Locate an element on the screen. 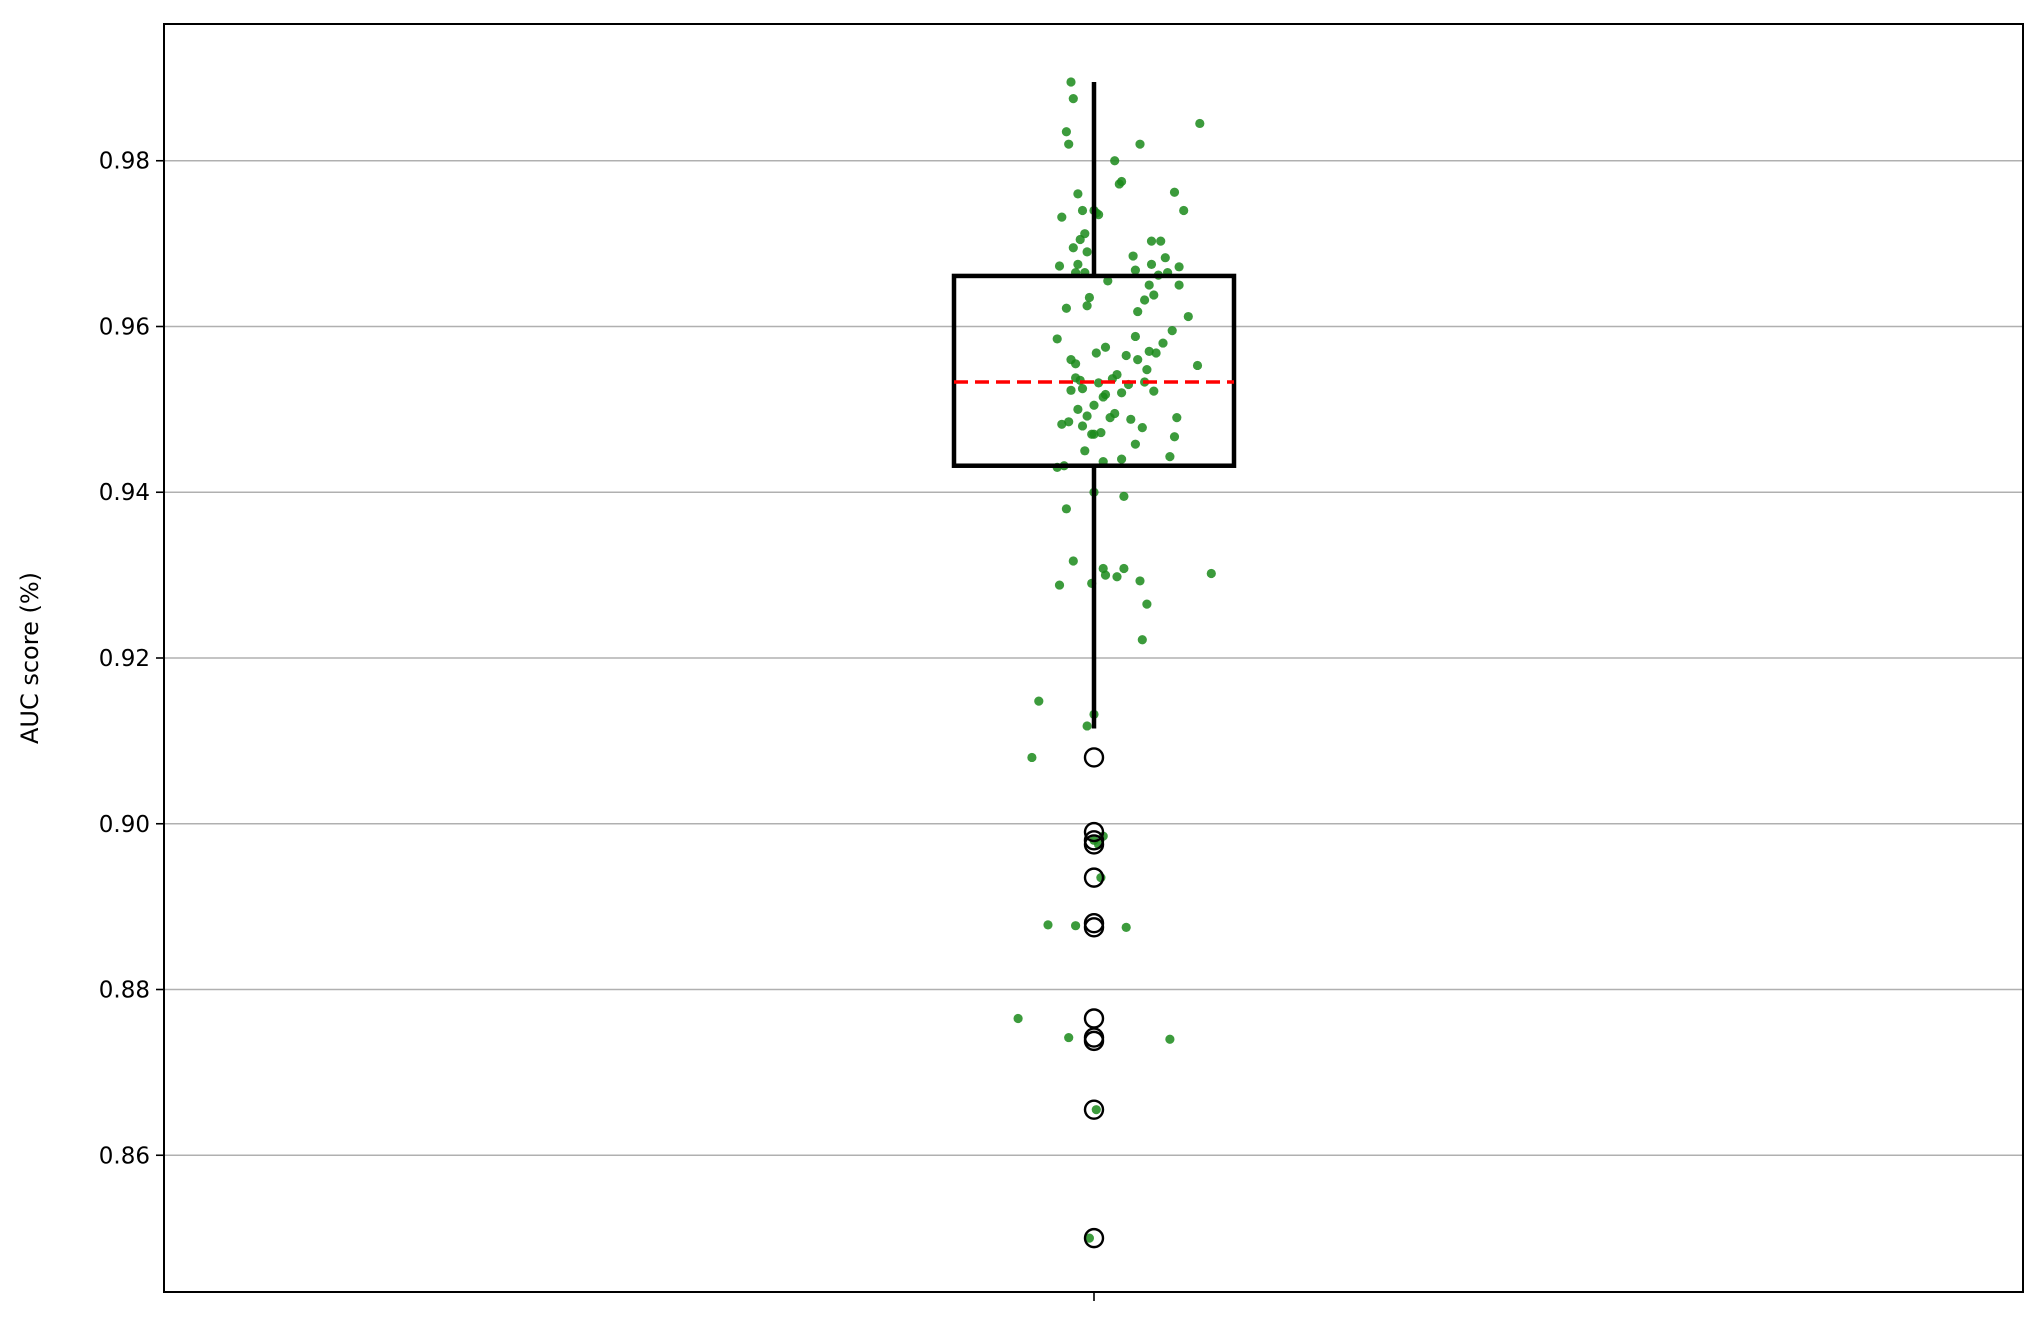 The width and height of the screenshot is (2043, 1333). y-tick-label: 0.90 is located at coordinates (124, 825).